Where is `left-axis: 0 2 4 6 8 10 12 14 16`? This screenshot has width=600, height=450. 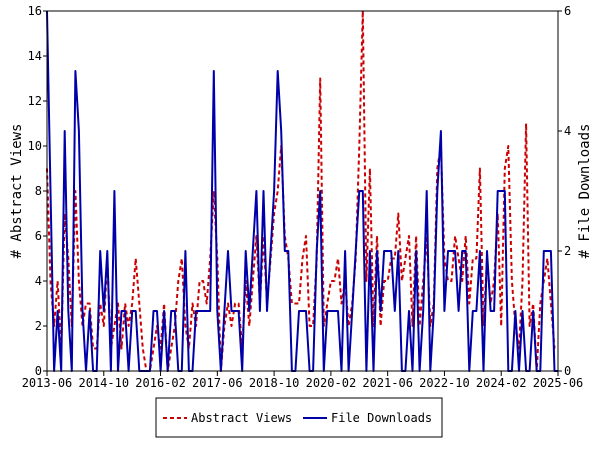 left-axis: 0 2 4 6 8 10 12 14 16 is located at coordinates (37, 191).